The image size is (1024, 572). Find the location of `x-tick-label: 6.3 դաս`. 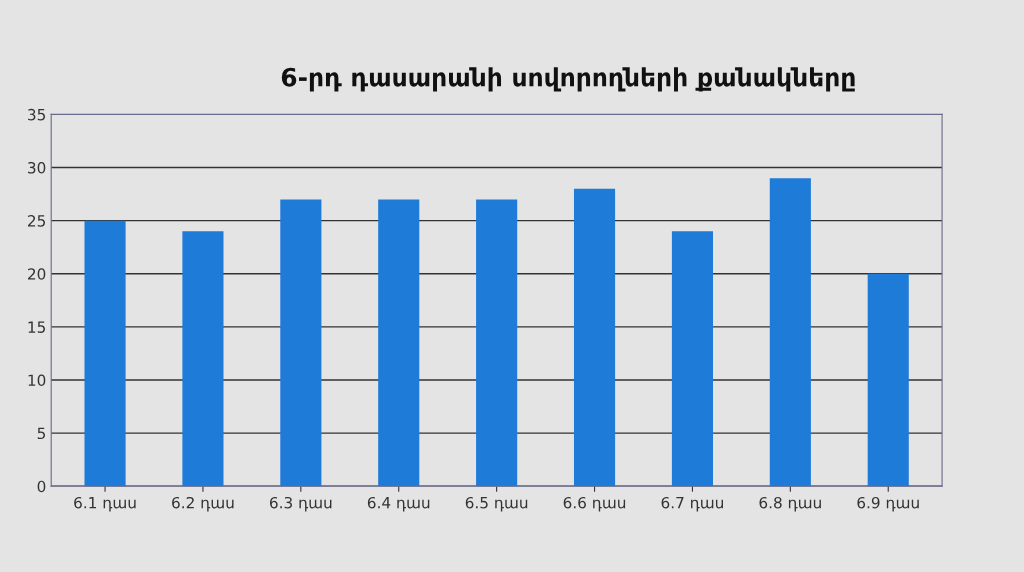

x-tick-label: 6.3 դաս is located at coordinates (300, 504).